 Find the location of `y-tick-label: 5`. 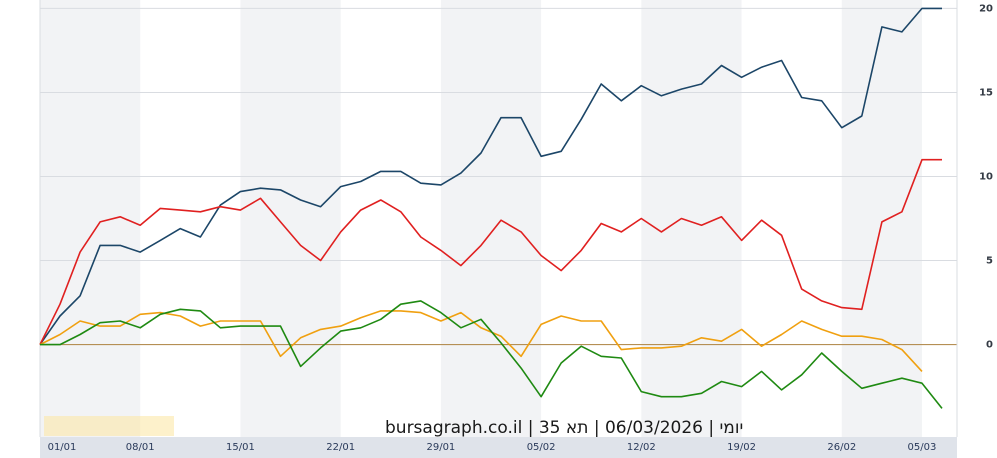

y-tick-label: 5 is located at coordinates (989, 261).